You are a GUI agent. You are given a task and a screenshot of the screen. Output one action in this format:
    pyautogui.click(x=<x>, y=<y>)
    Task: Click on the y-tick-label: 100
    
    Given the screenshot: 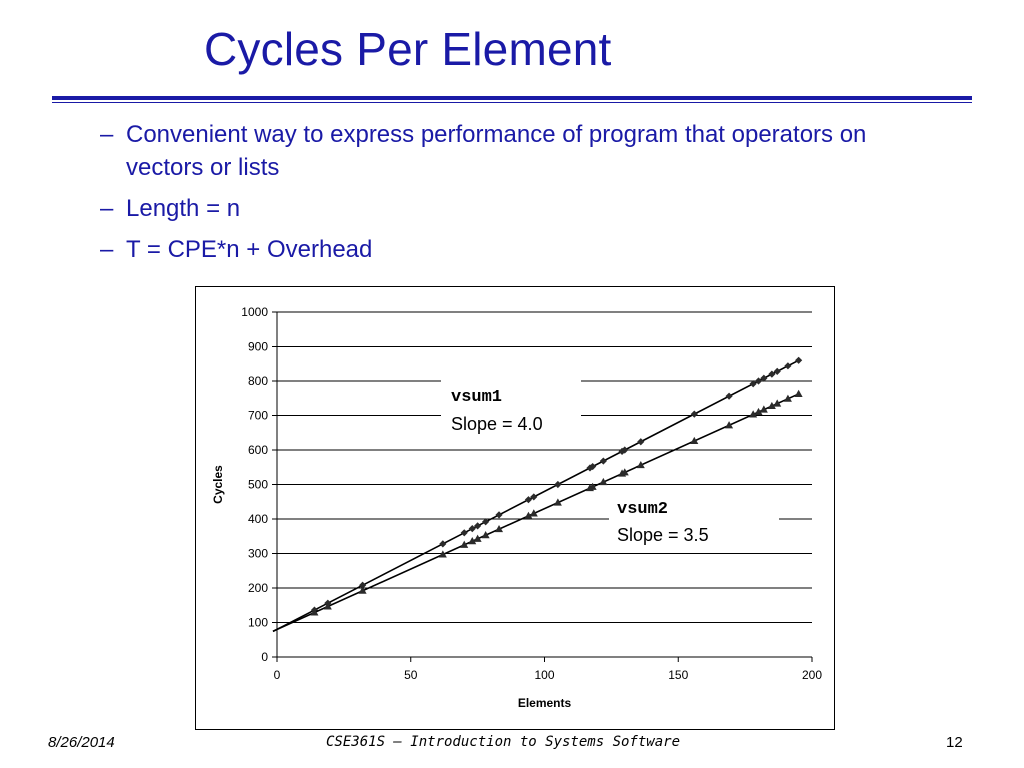 What is the action you would take?
    pyautogui.click(x=258, y=623)
    